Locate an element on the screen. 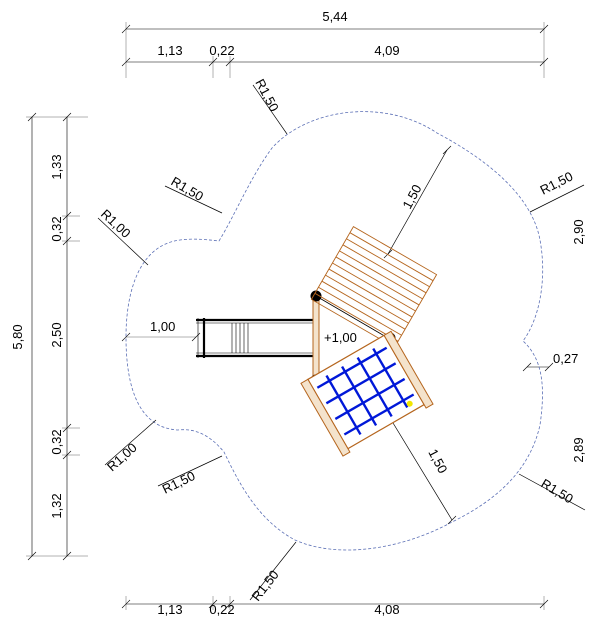 The image size is (603, 626). top-segment-3-dimension: 4,09 is located at coordinates (386, 50).